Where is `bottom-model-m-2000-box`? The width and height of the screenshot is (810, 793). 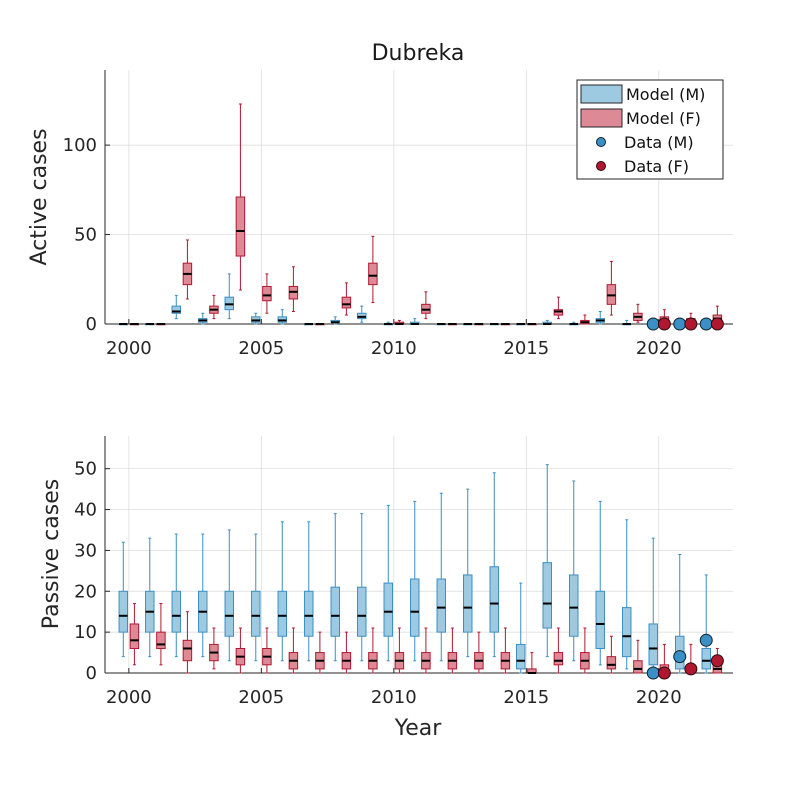
bottom-model-m-2000-box is located at coordinates (123, 611).